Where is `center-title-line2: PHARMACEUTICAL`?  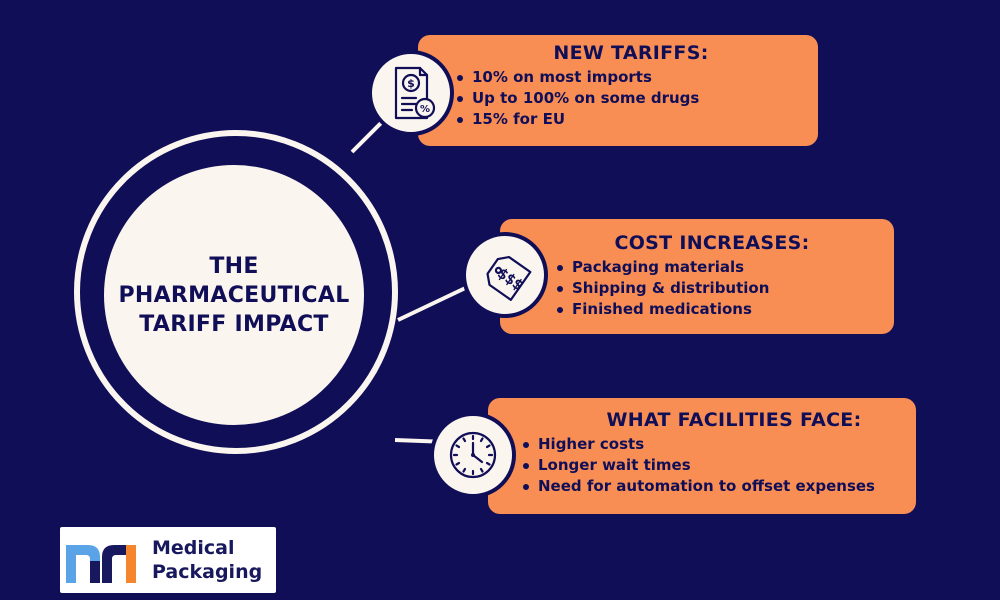
center-title-line2: PHARMACEUTICAL is located at coordinates (234, 295).